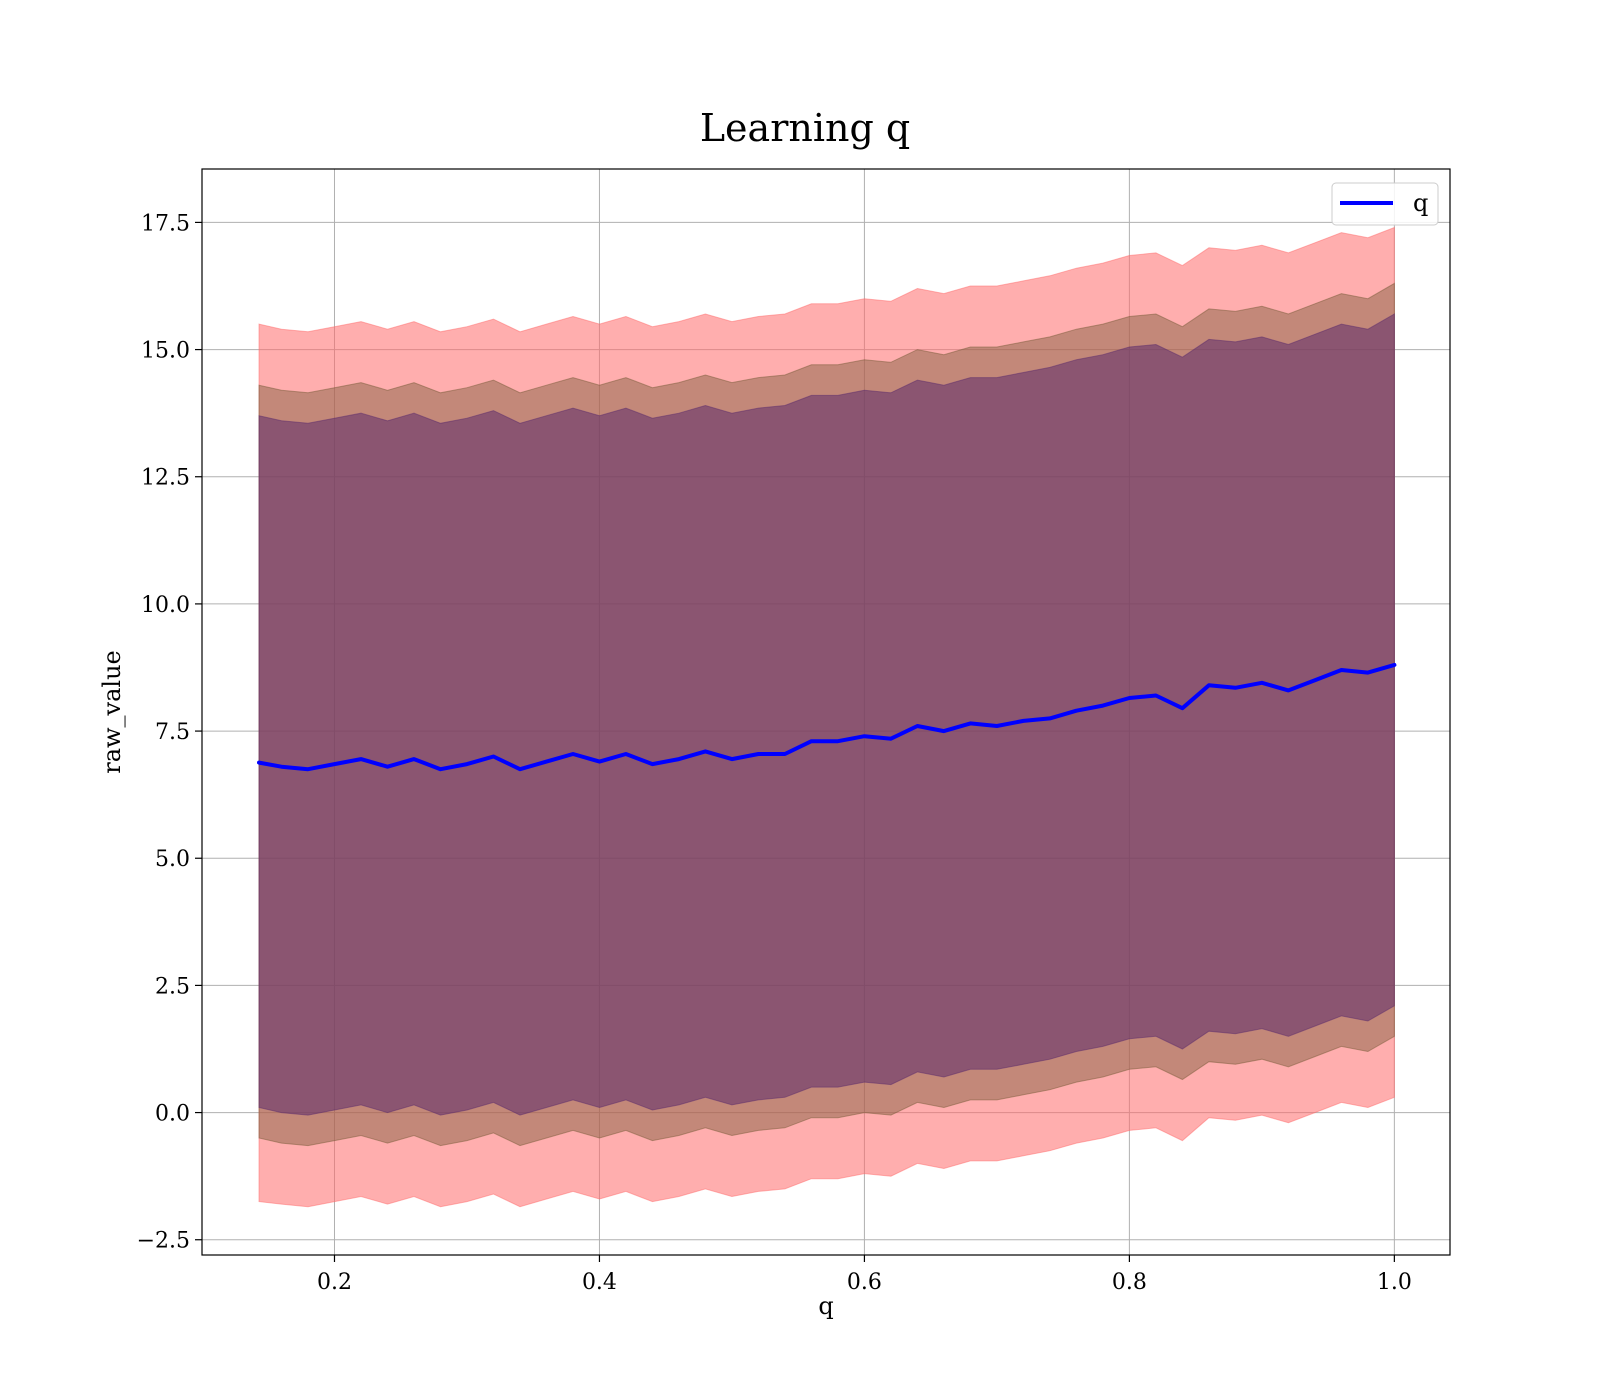  Describe the element at coordinates (864, 1282) in the screenshot. I see `x-tick-label: 0.6` at that location.